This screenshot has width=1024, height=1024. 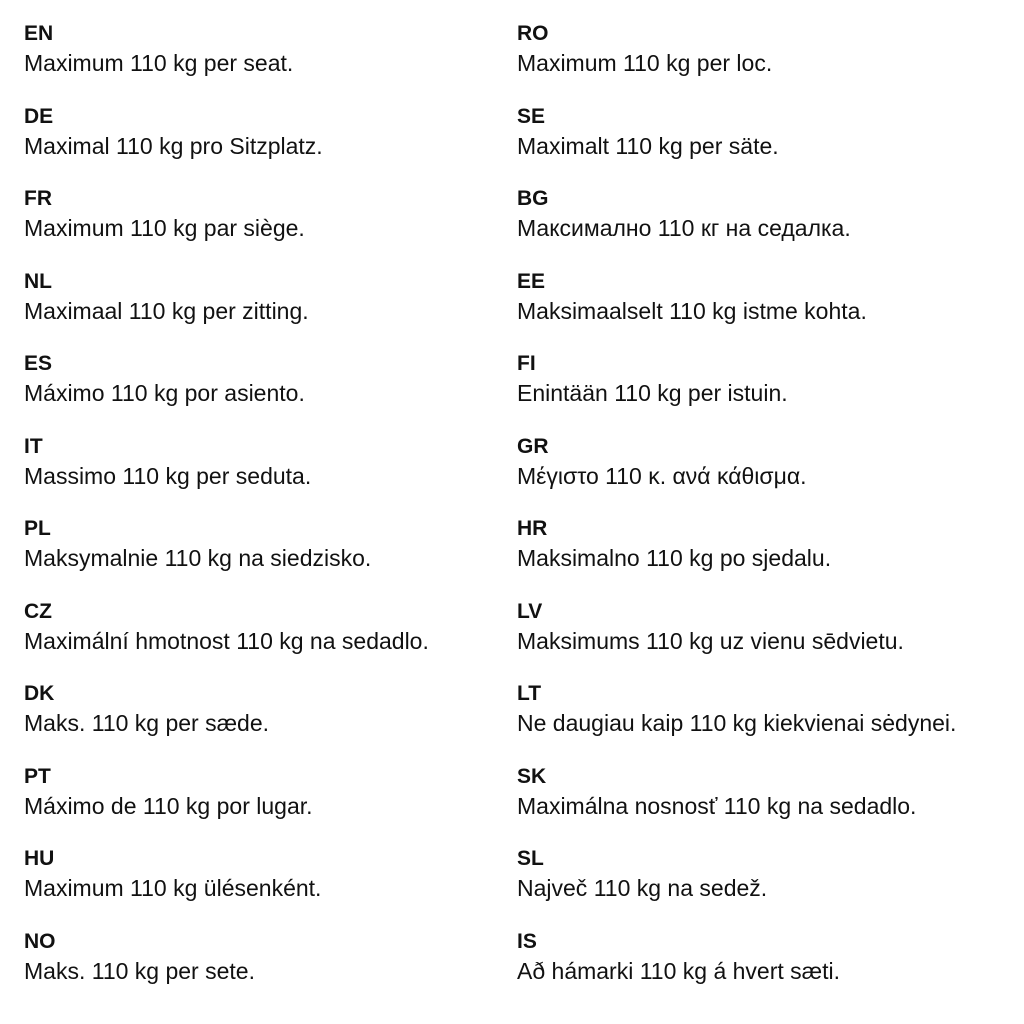 I want to click on language-code: EN, so click(x=39, y=33).